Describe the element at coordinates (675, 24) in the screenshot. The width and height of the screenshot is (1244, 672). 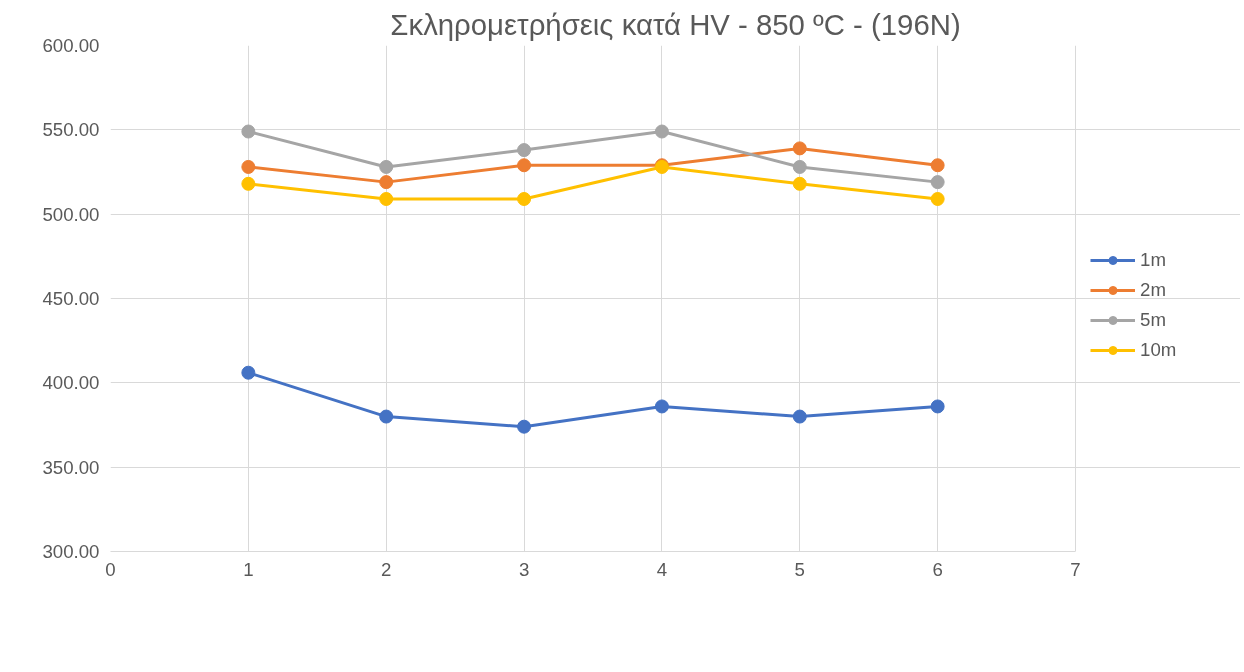
I see `chart-title: Σκληρομετρήσεις κατά HV - 850 ºC - (196N)` at that location.